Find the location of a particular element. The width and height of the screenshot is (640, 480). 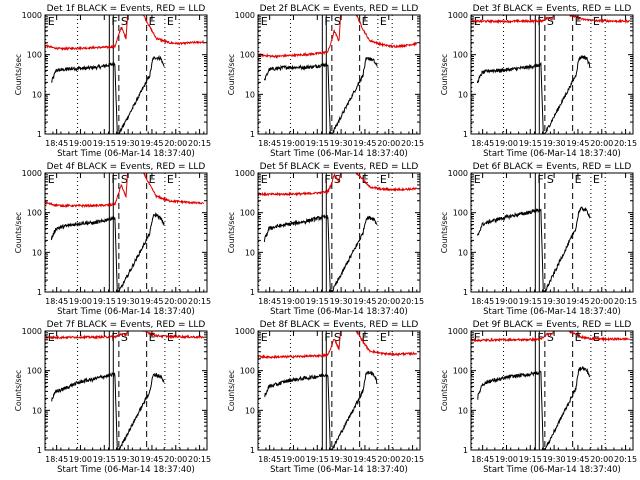

panel-title: Det 4f BLACK = Events, RED = LLD is located at coordinates (126, 167).